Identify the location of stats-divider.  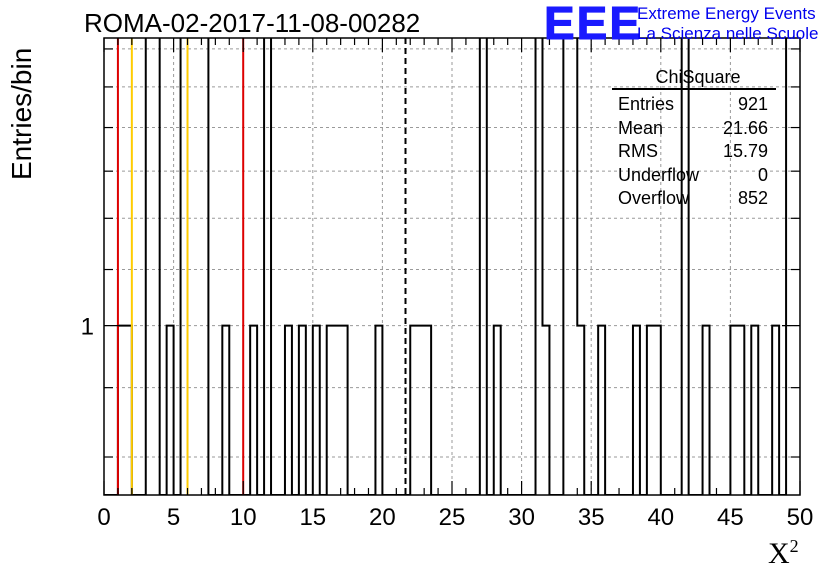
(694, 89).